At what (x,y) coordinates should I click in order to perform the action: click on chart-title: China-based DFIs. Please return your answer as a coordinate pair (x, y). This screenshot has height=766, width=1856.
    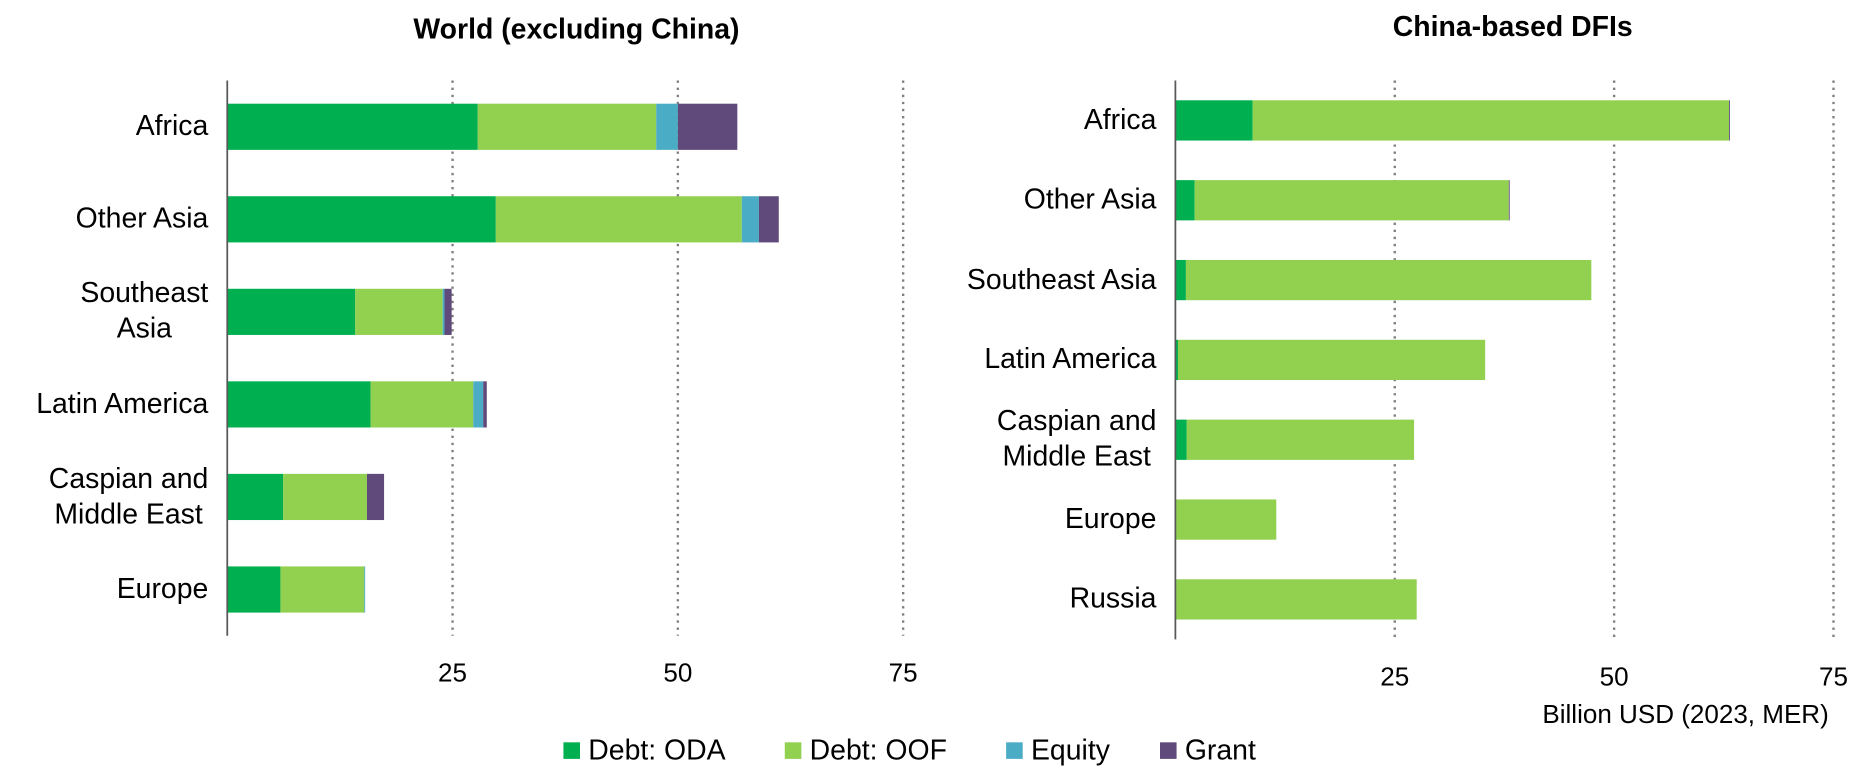
    Looking at the image, I should click on (1513, 27).